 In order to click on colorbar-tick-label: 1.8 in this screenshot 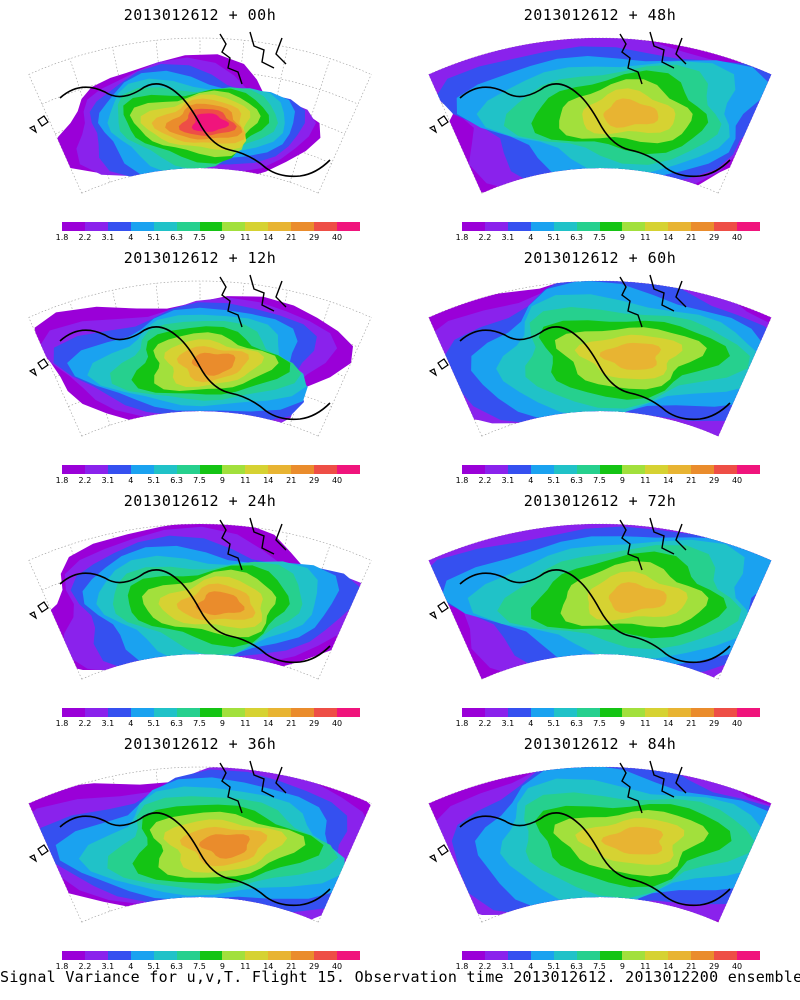, I will do `click(62, 723)`.